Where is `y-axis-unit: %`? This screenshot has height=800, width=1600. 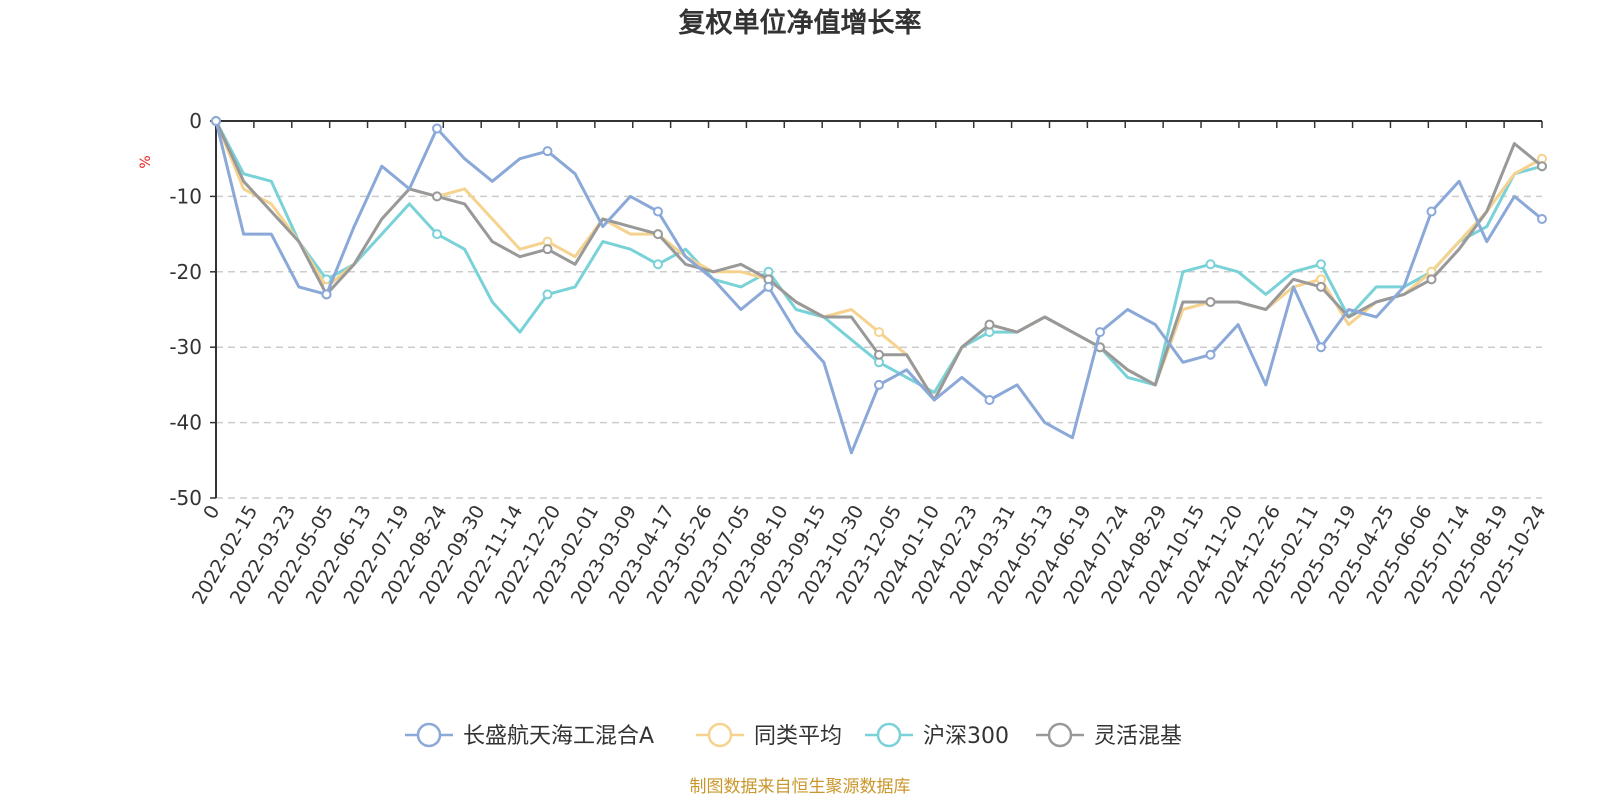
y-axis-unit: % is located at coordinates (146, 161).